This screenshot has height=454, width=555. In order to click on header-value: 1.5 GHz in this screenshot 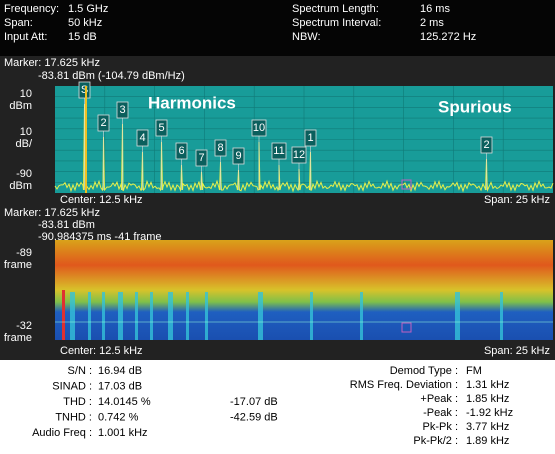, I will do `click(88, 9)`.